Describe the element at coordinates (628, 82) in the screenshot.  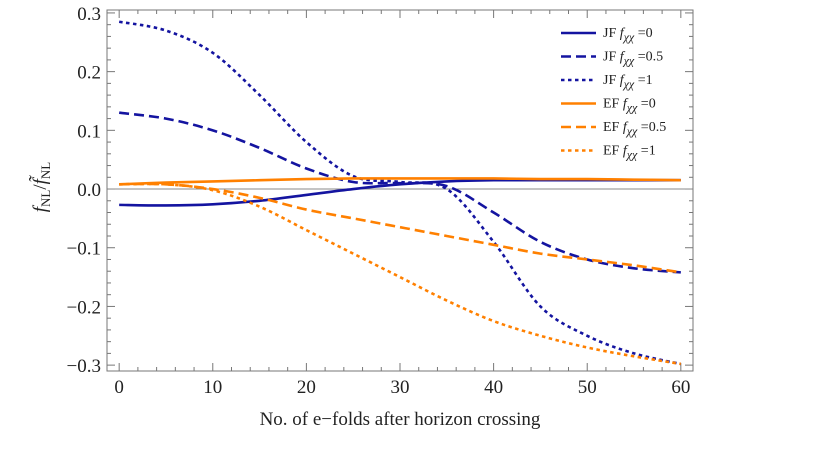
I see `legend-label: JF fχχ =1` at that location.